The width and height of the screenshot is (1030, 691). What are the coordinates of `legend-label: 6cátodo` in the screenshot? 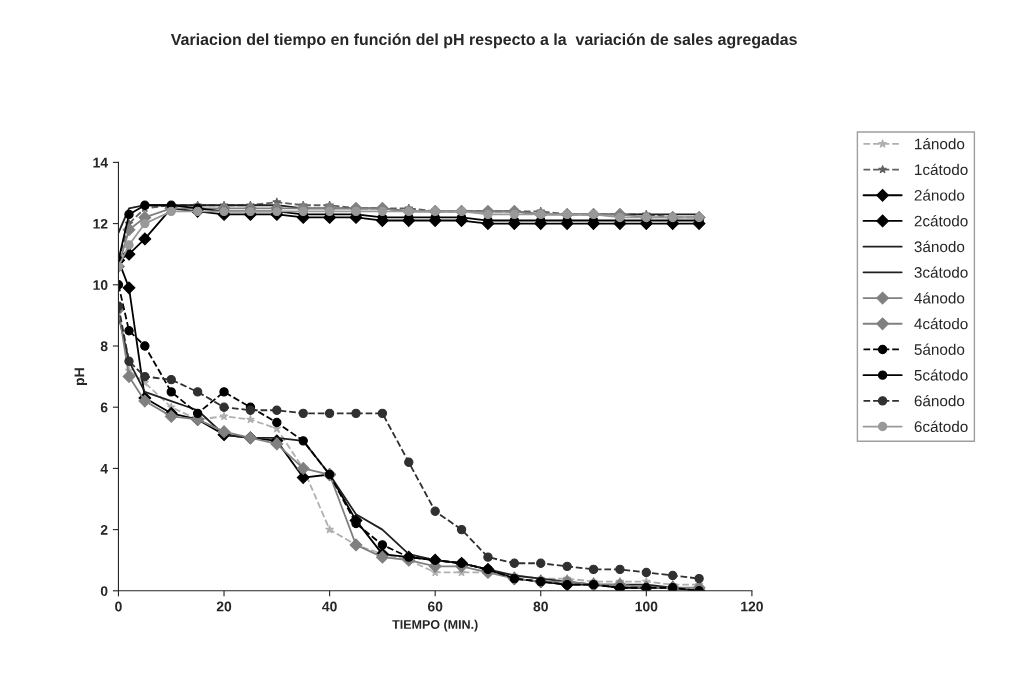 It's located at (941, 426).